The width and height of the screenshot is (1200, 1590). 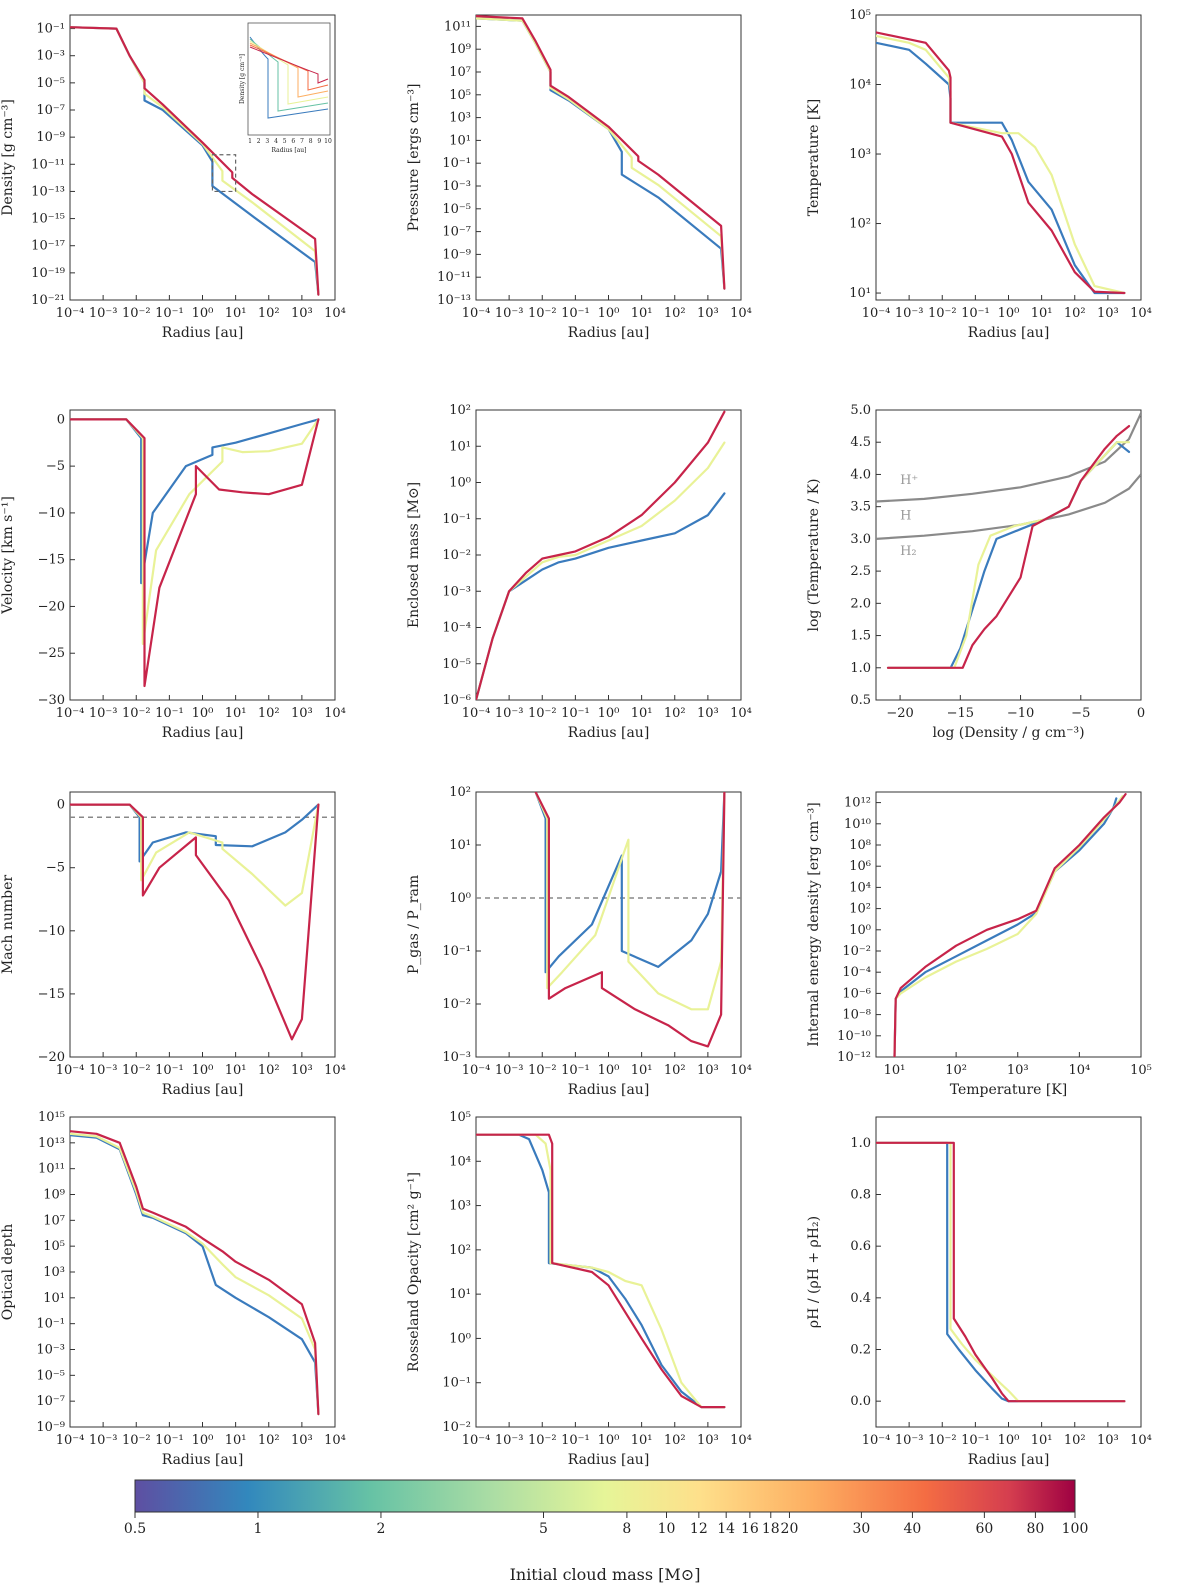 What do you see at coordinates (856, 1015) in the screenshot?
I see `y-tick-label: 10⁻⁸` at bounding box center [856, 1015].